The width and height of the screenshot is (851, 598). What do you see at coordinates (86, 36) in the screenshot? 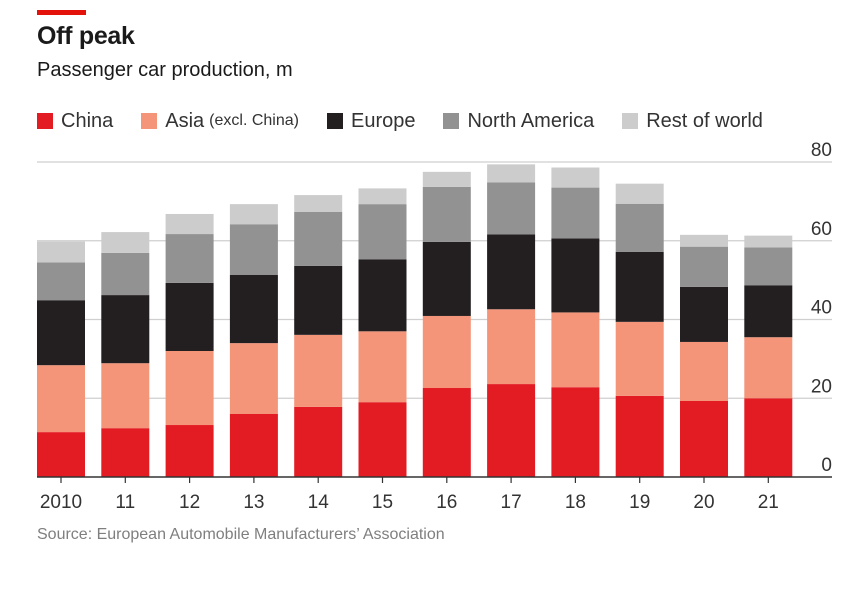
I see `chart-title: Off peak` at bounding box center [86, 36].